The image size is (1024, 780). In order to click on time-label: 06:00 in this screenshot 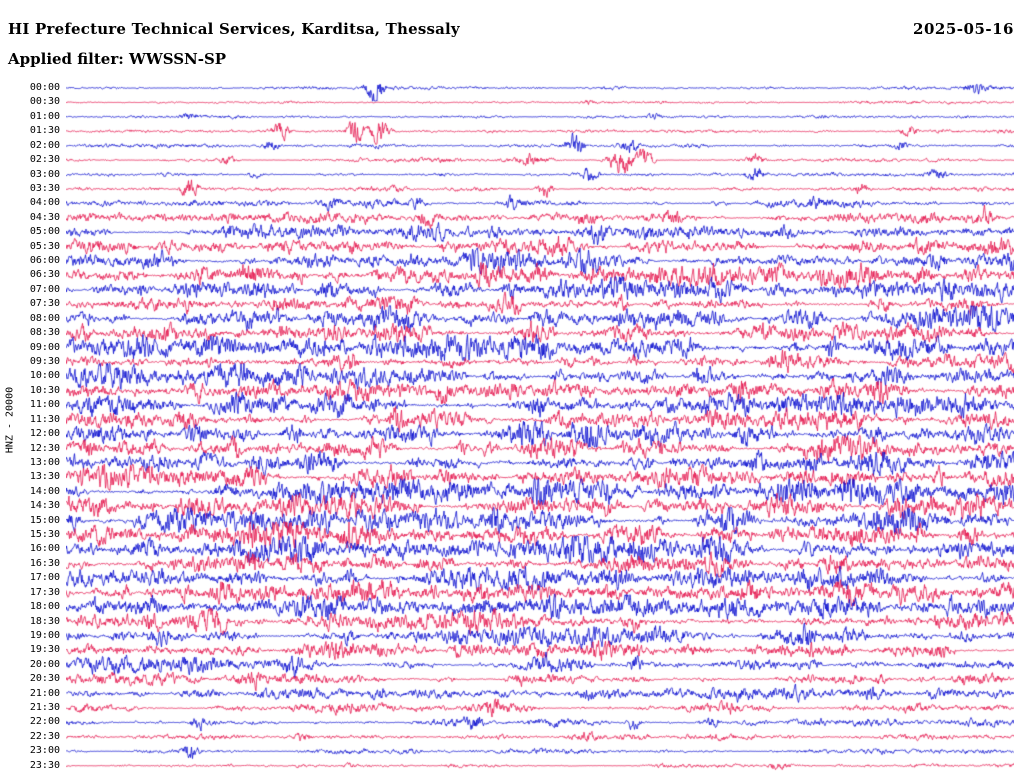, I will do `click(44, 261)`.